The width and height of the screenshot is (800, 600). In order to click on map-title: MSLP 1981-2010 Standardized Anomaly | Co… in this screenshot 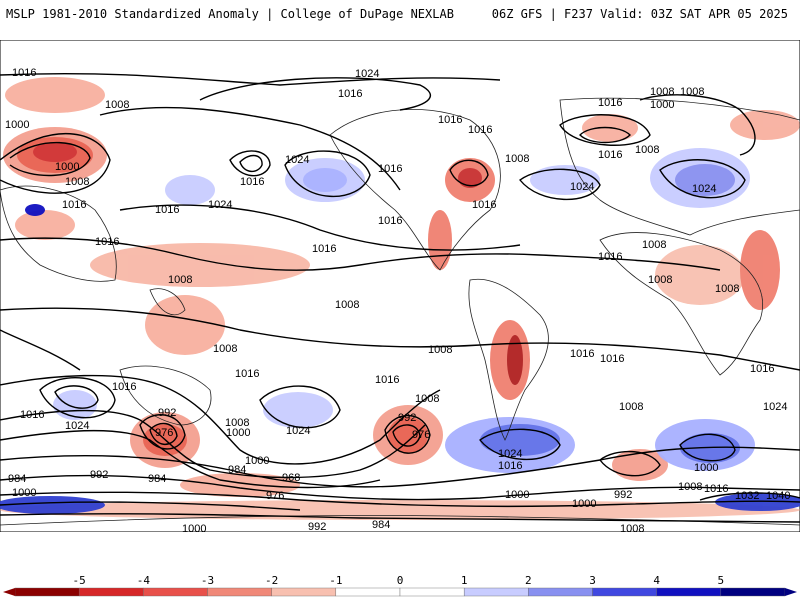, I will do `click(230, 14)`.